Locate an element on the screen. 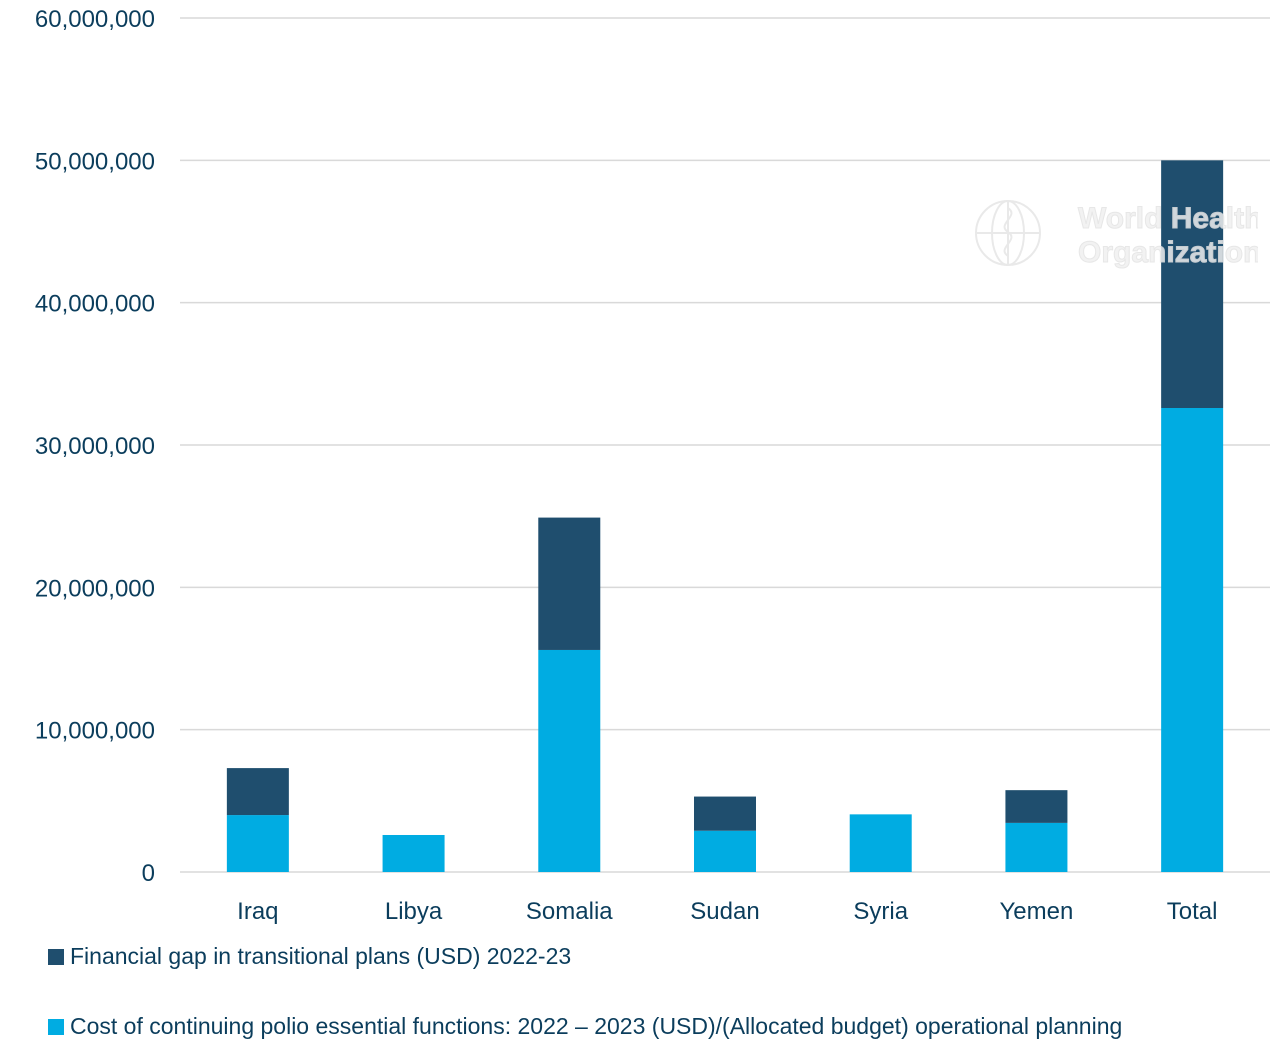  bar-syria-cost is located at coordinates (880, 843).